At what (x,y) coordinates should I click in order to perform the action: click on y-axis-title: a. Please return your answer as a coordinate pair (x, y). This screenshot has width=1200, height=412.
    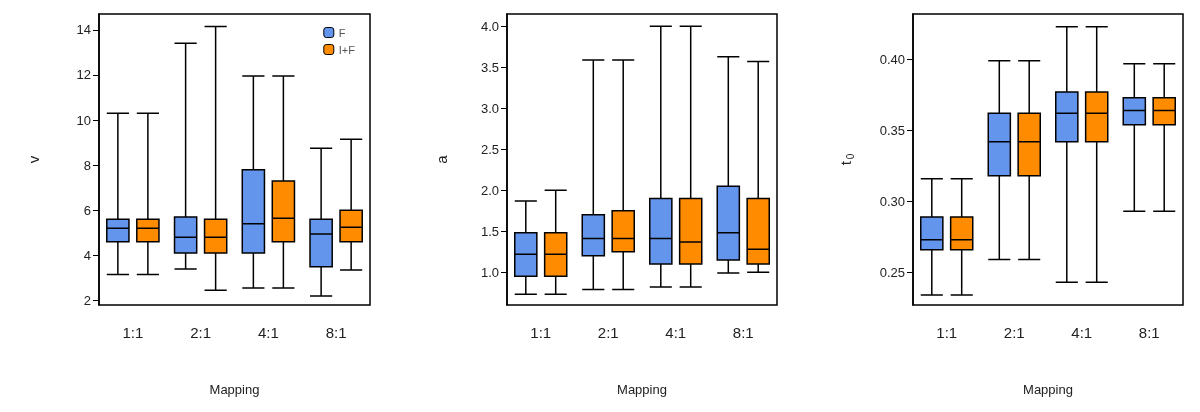
    Looking at the image, I should click on (441, 159).